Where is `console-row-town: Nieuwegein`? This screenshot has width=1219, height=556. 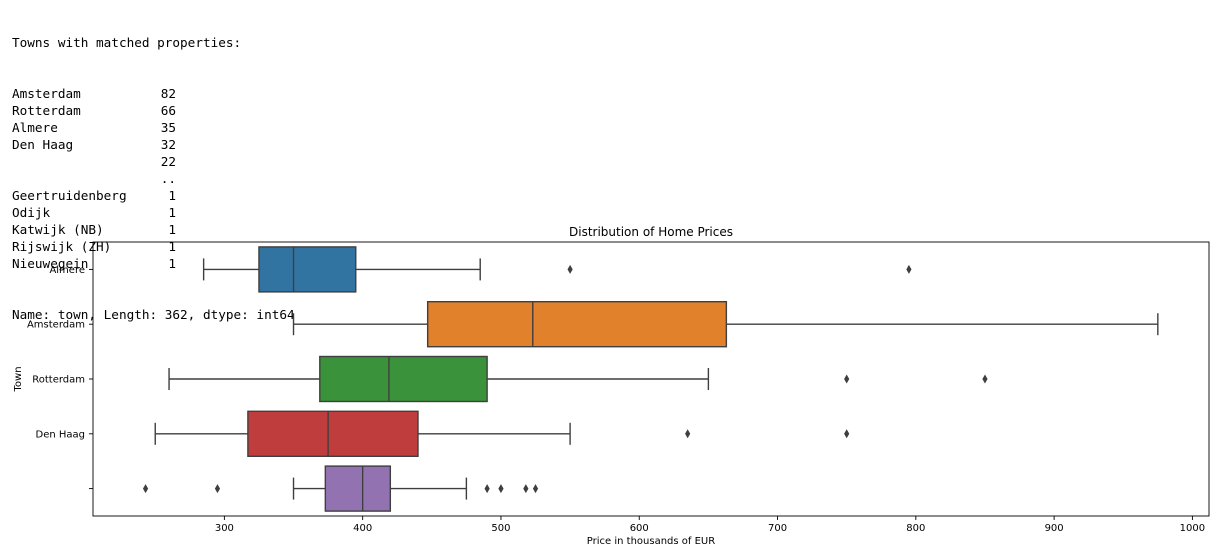
console-row-town: Nieuwegein is located at coordinates (50, 263).